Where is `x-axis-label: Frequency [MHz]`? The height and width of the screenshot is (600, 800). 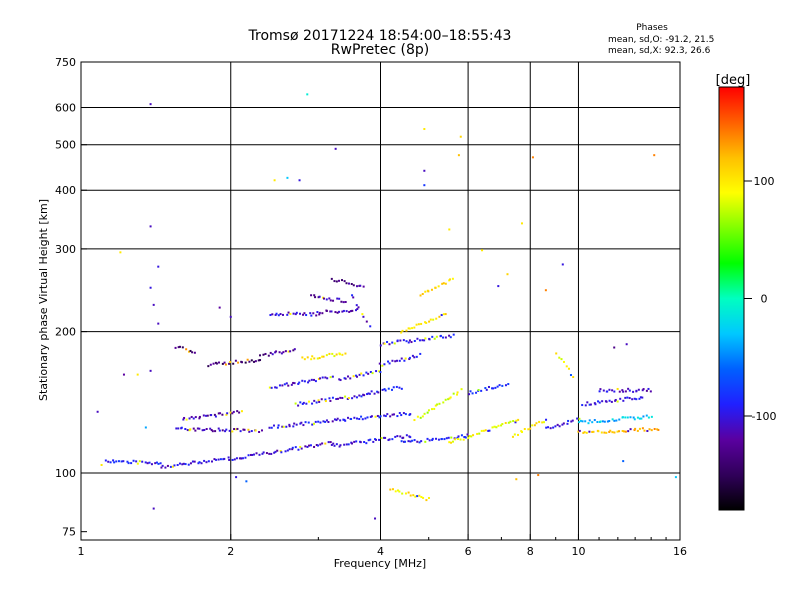
x-axis-label: Frequency [MHz] is located at coordinates (380, 563).